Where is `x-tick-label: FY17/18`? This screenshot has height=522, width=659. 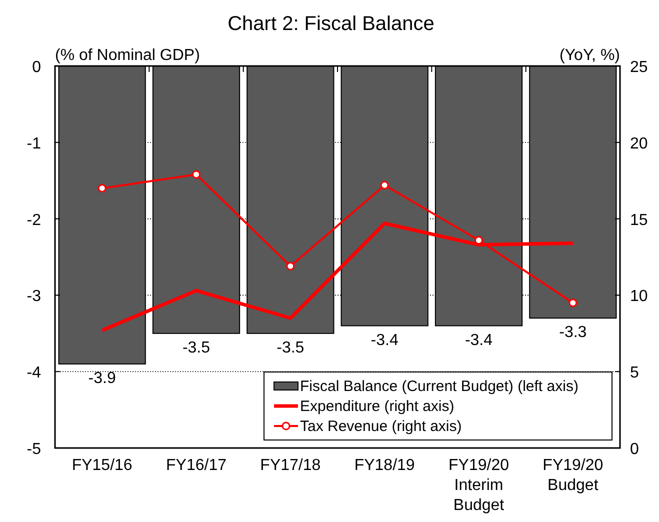 x-tick-label: FY17/18 is located at coordinates (290, 465).